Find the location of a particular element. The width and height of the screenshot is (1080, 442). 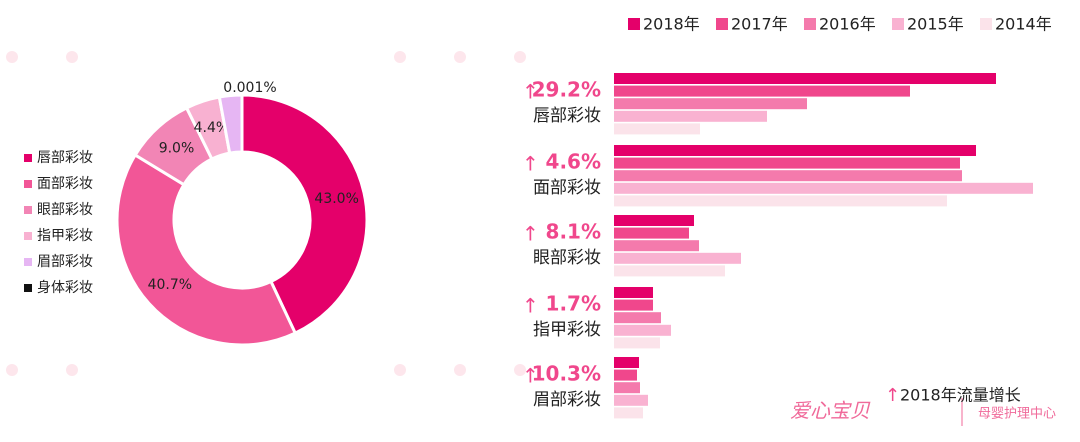

slice-label: 9.0% is located at coordinates (177, 148).